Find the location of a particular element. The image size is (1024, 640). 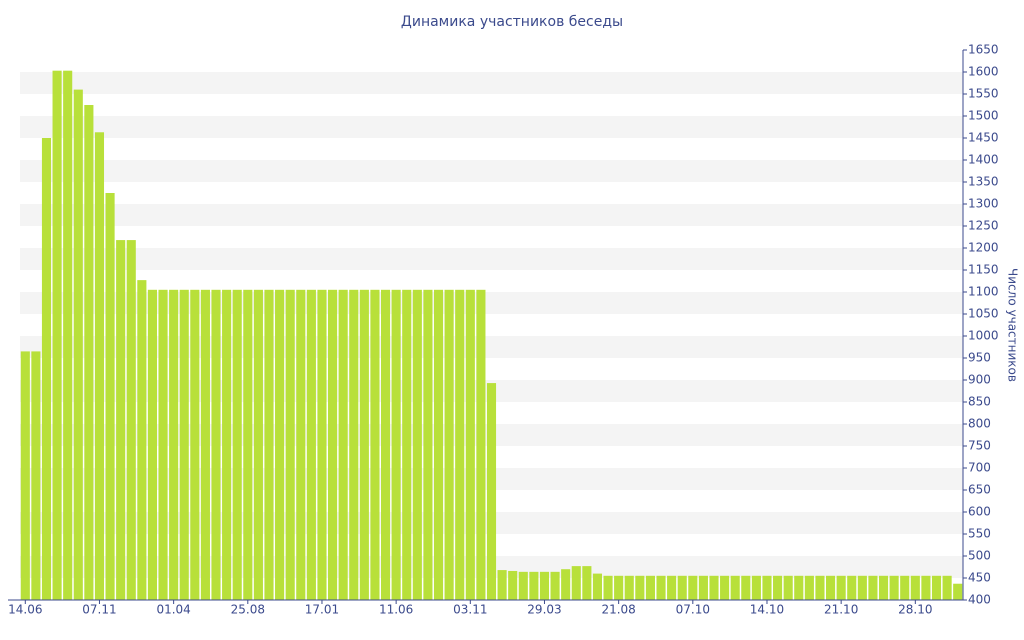

x-tick-label: 29.03 is located at coordinates (544, 610).